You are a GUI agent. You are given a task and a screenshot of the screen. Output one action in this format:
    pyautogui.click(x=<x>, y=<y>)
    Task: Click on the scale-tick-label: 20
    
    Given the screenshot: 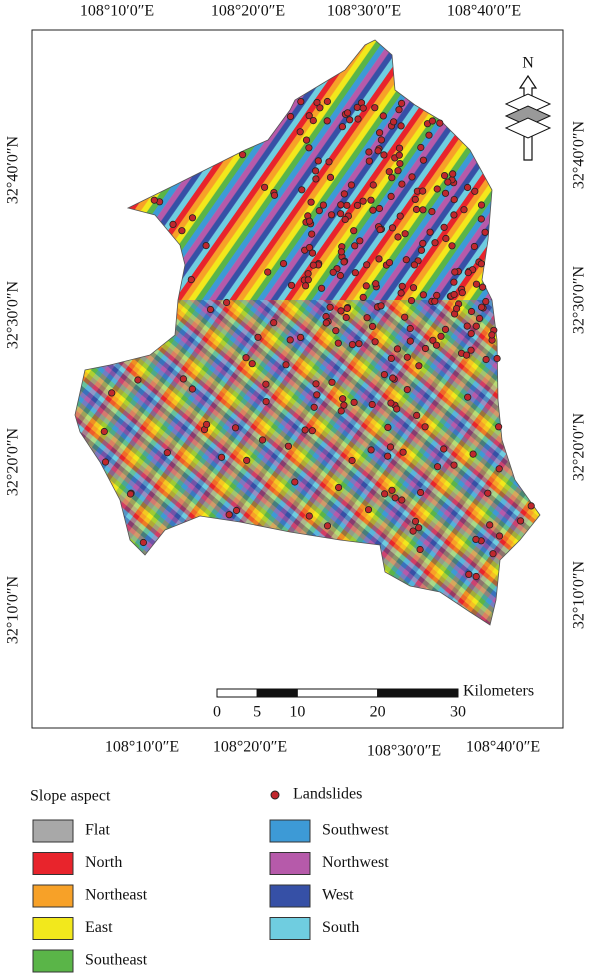 What is the action you would take?
    pyautogui.click(x=378, y=712)
    